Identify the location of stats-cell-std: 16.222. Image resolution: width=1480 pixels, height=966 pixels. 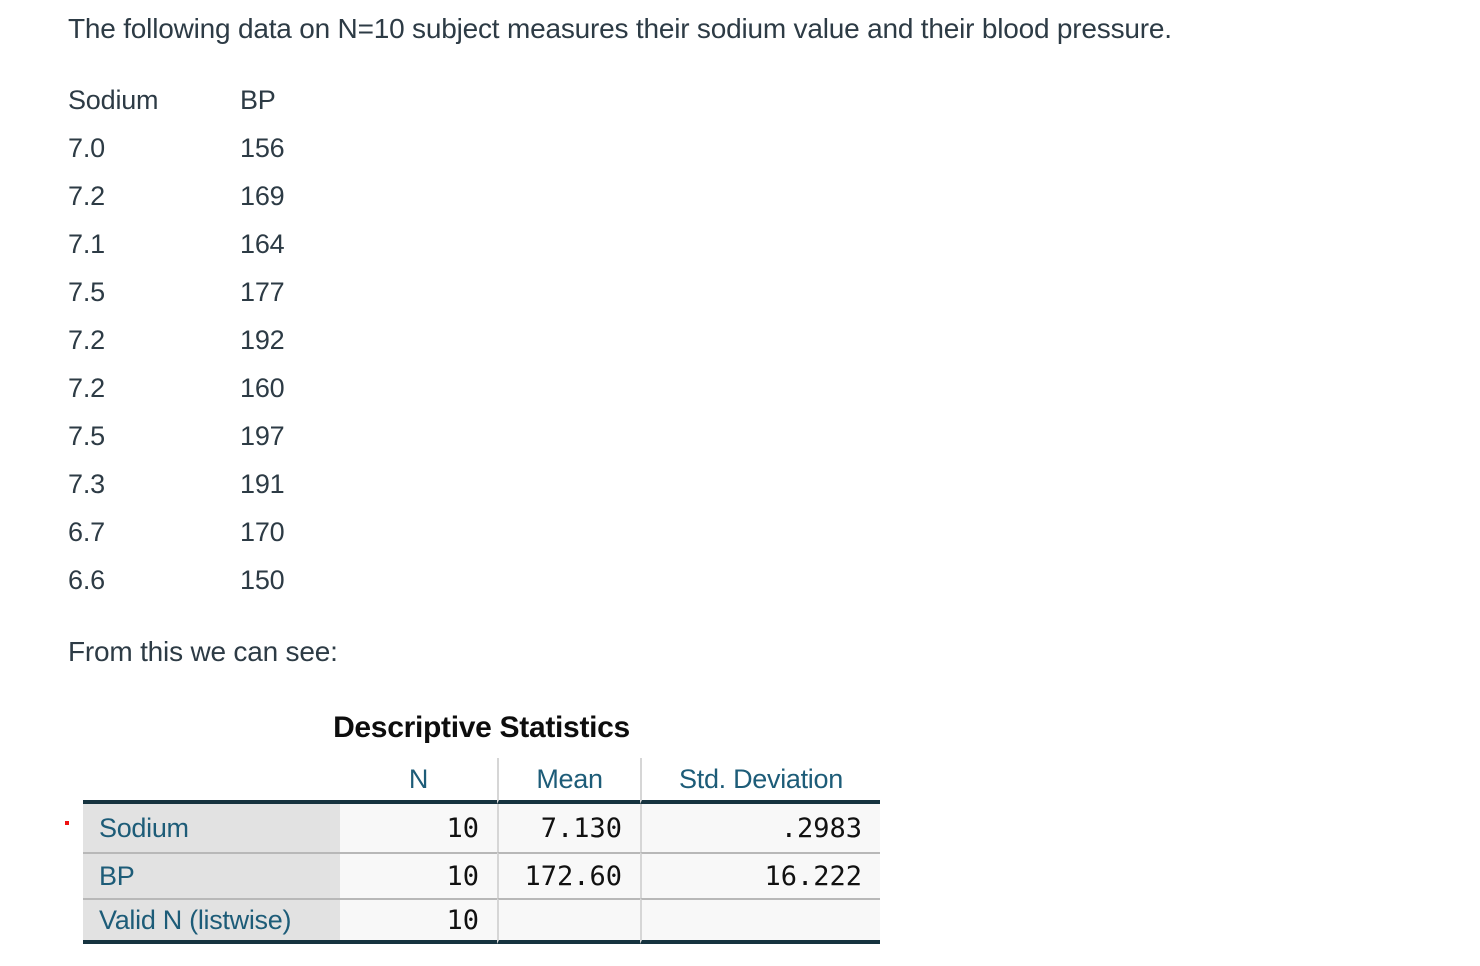
(760, 875).